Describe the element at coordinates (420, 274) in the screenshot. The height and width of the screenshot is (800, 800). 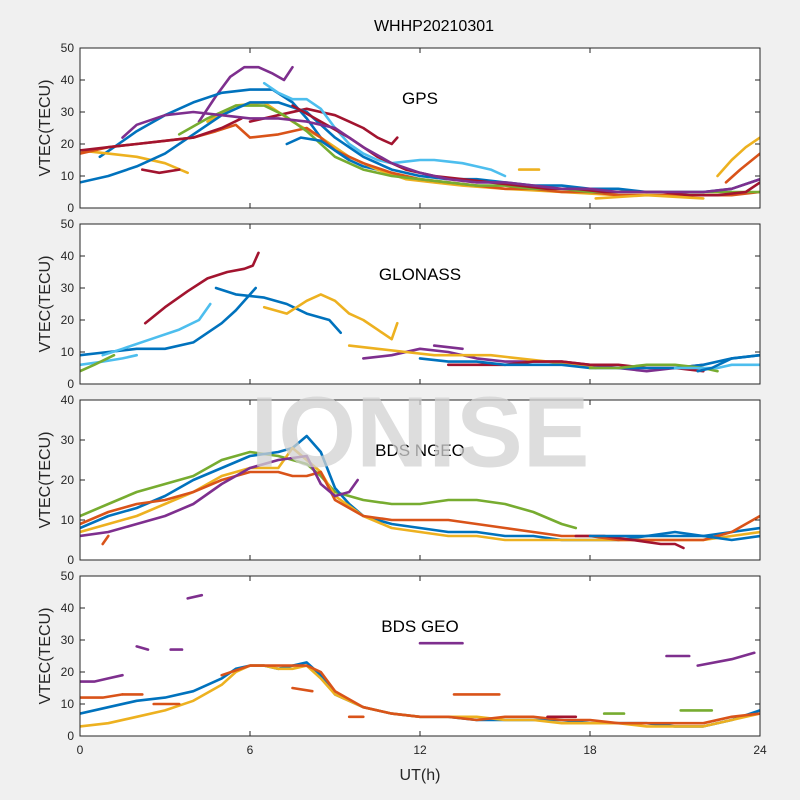
I see `panel-label: GLONASS` at that location.